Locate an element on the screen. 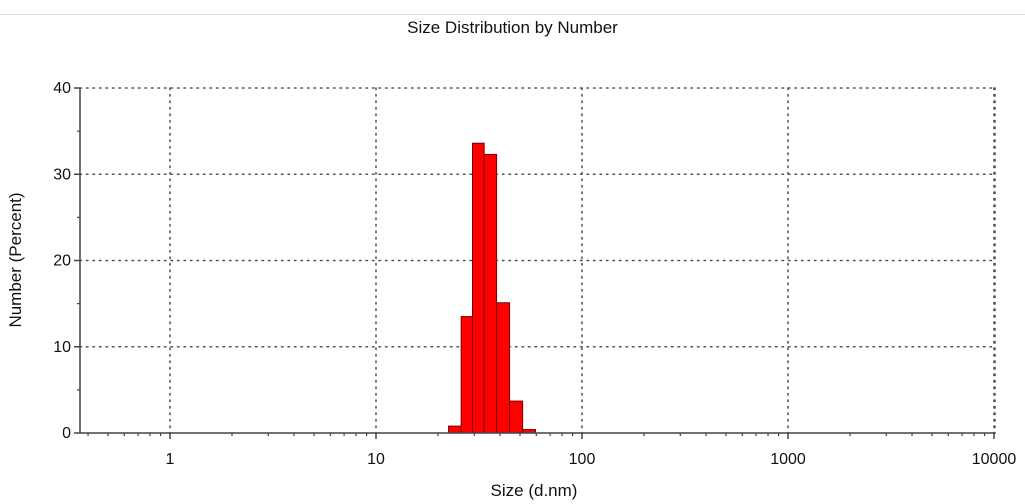 The width and height of the screenshot is (1025, 504). y-tick-label-4: 40 is located at coordinates (62, 88).